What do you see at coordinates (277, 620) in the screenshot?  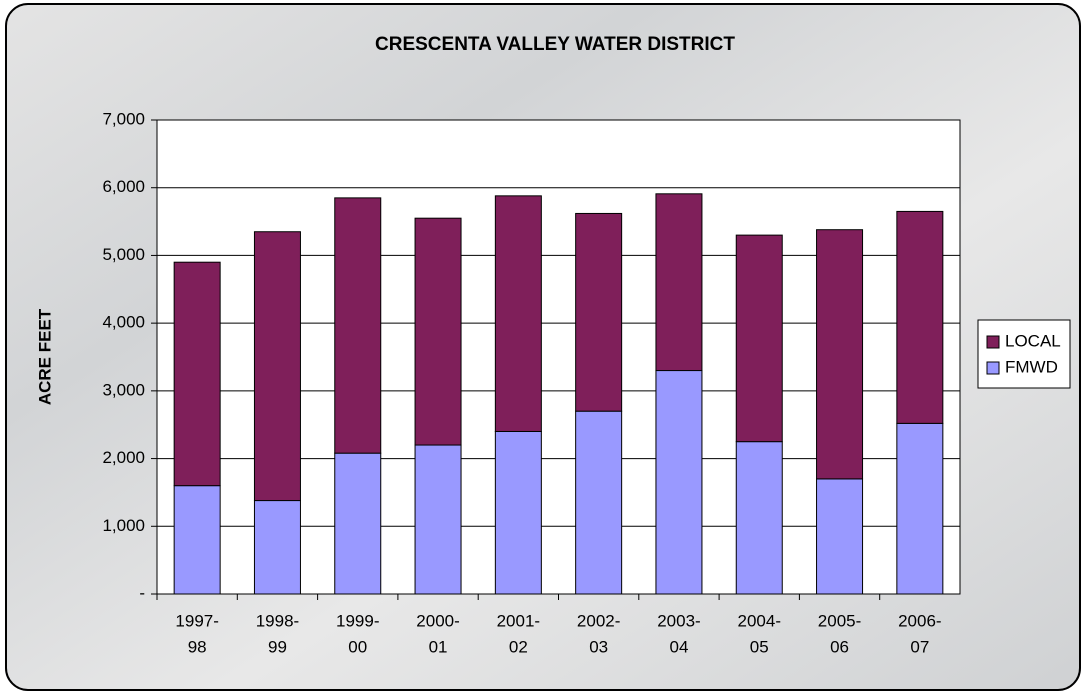 I see `x-tick-label: 1998-` at bounding box center [277, 620].